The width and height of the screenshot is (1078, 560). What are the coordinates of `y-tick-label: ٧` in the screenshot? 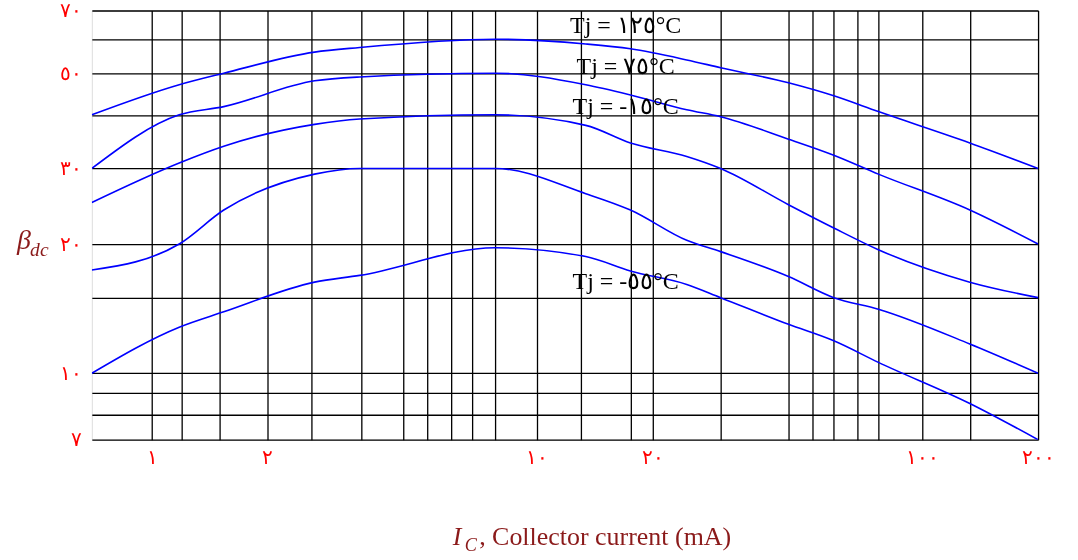 It's located at (77, 439).